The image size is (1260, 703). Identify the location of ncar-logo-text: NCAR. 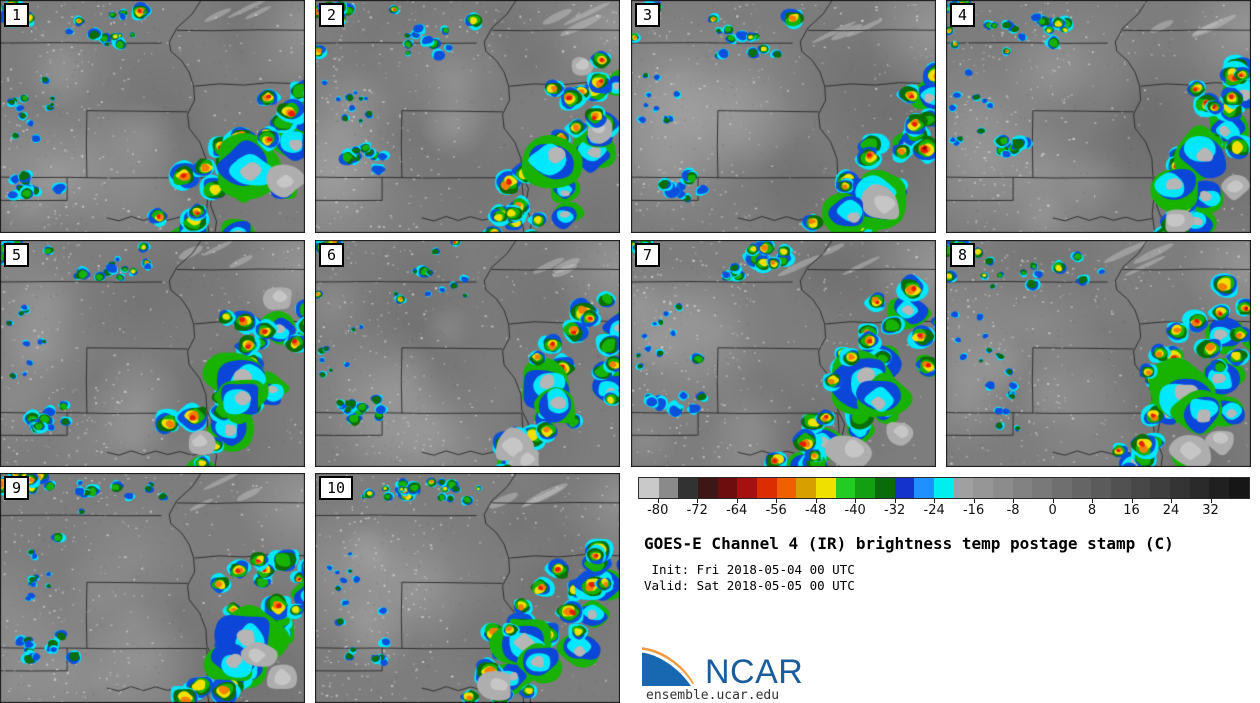
(754, 672).